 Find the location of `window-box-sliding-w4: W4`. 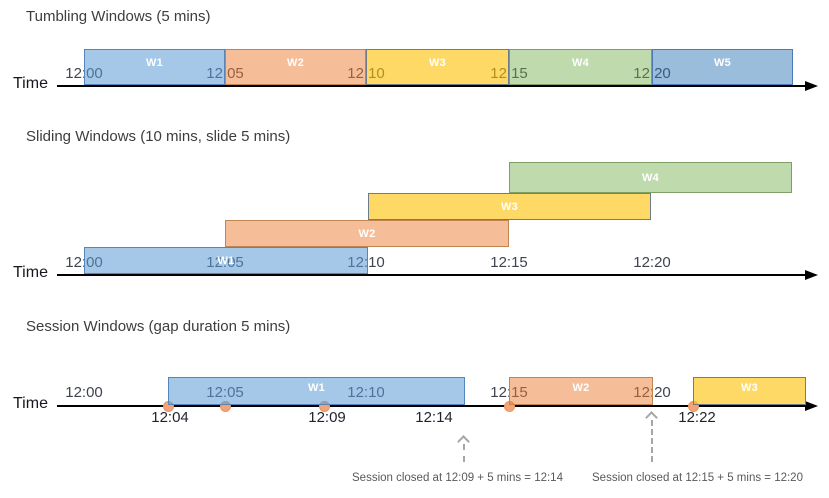

window-box-sliding-w4: W4 is located at coordinates (650, 177).